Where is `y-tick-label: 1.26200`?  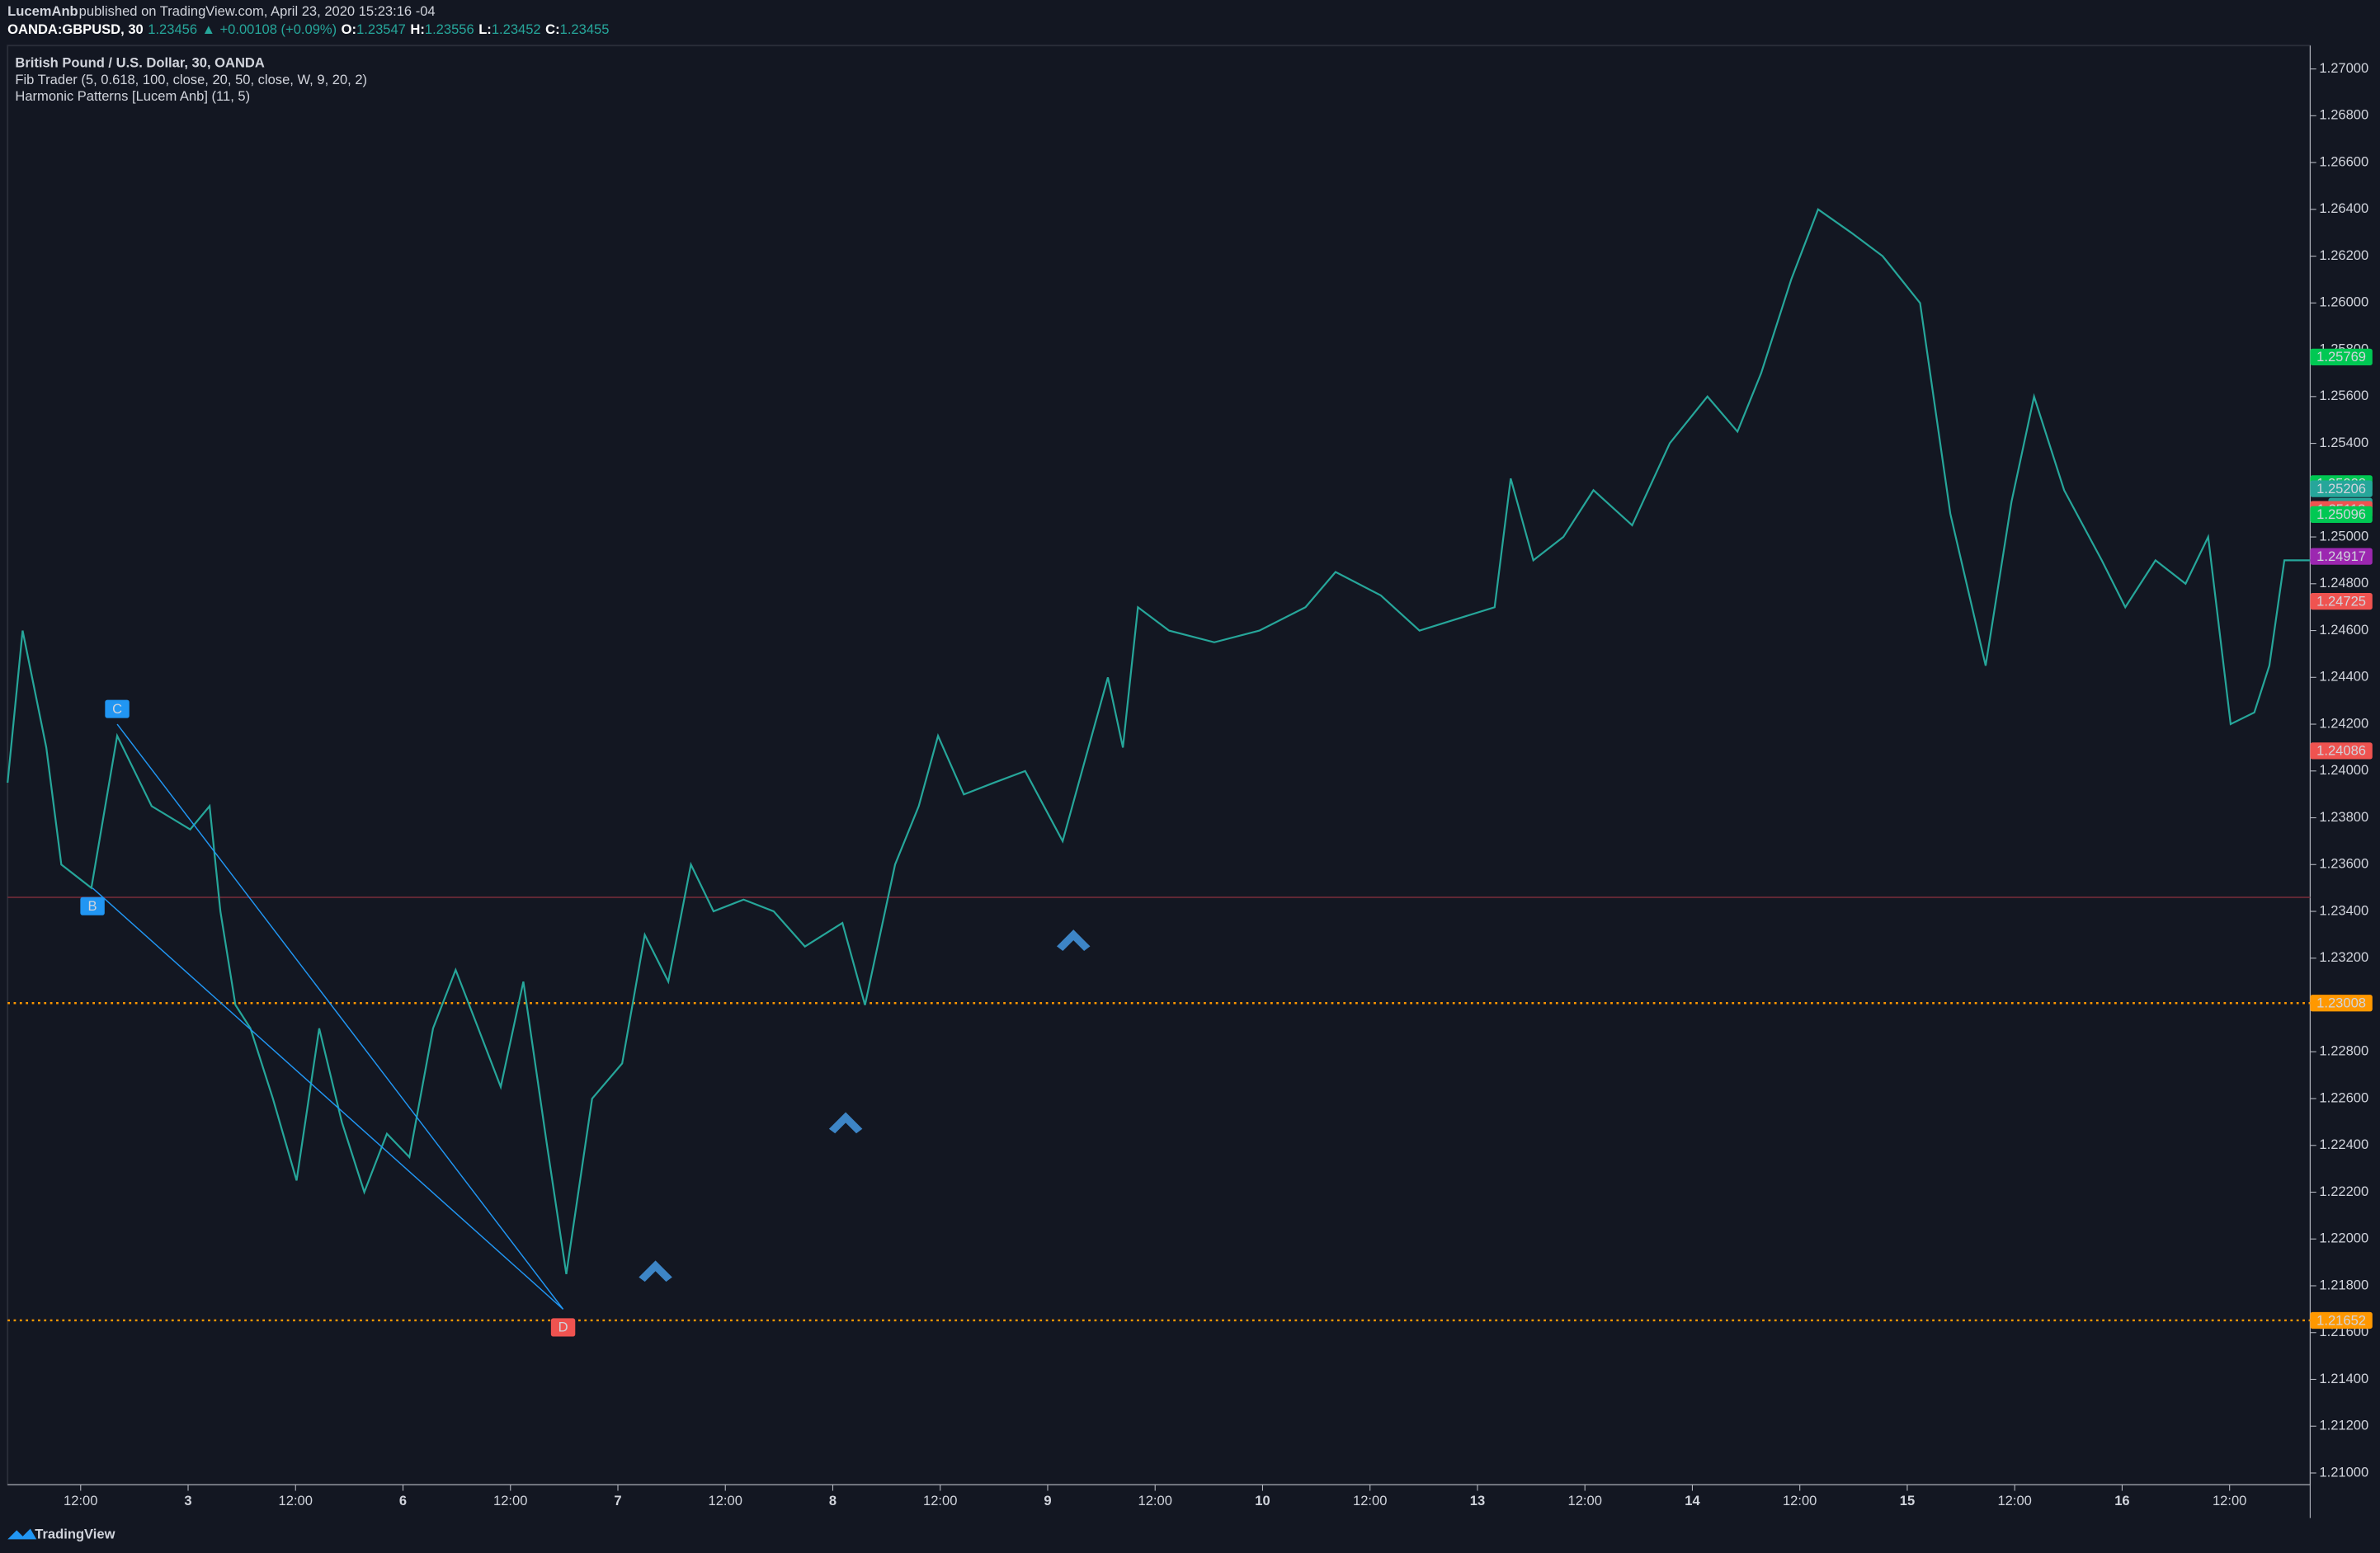 y-tick-label: 1.26200 is located at coordinates (2343, 255).